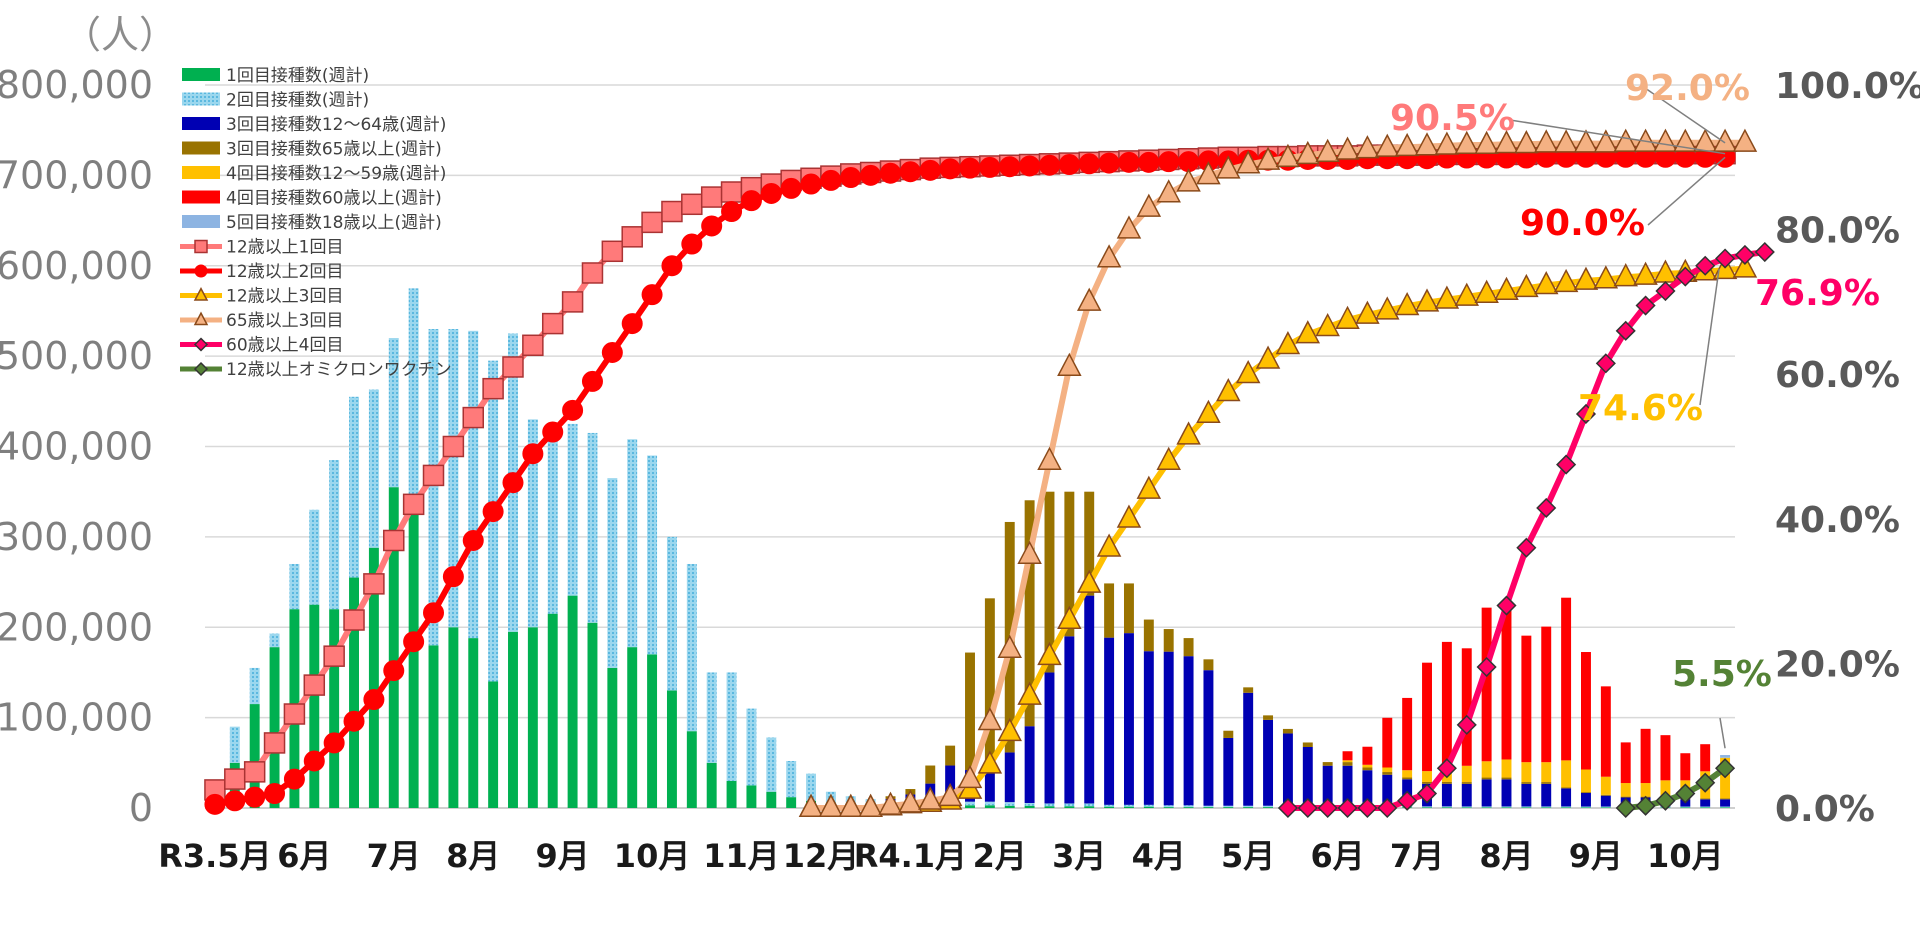  What do you see at coordinates (1337, 856) in the screenshot?
I see `x-tick-label: 6月` at bounding box center [1337, 856].